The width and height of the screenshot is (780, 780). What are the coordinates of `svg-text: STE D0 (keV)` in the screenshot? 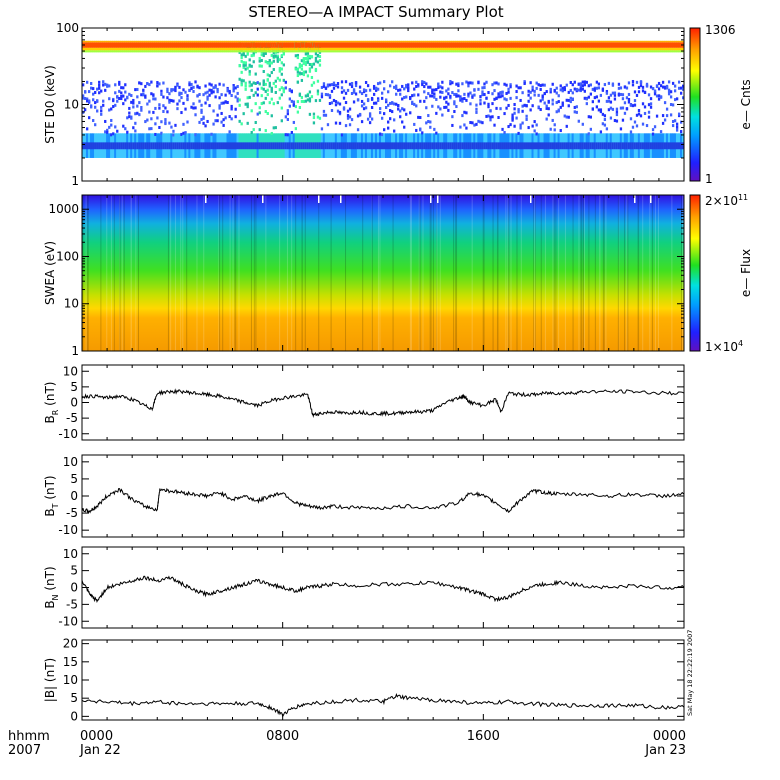 It's located at (50, 104).